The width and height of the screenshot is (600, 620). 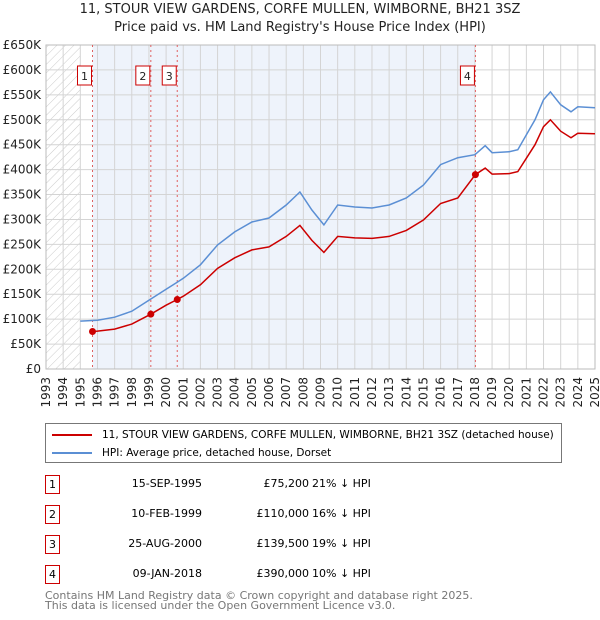 What do you see at coordinates (97, 392) in the screenshot?
I see `x-tick-label: 1996` at bounding box center [97, 392].